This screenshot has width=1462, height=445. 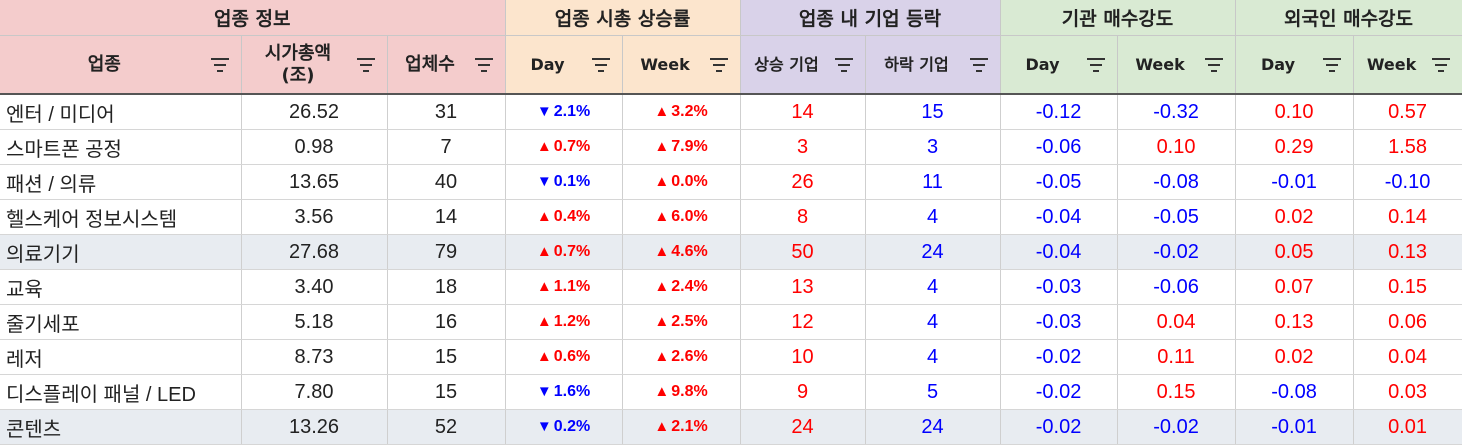 I want to click on sector-name-cell: 교육, so click(x=121, y=287).